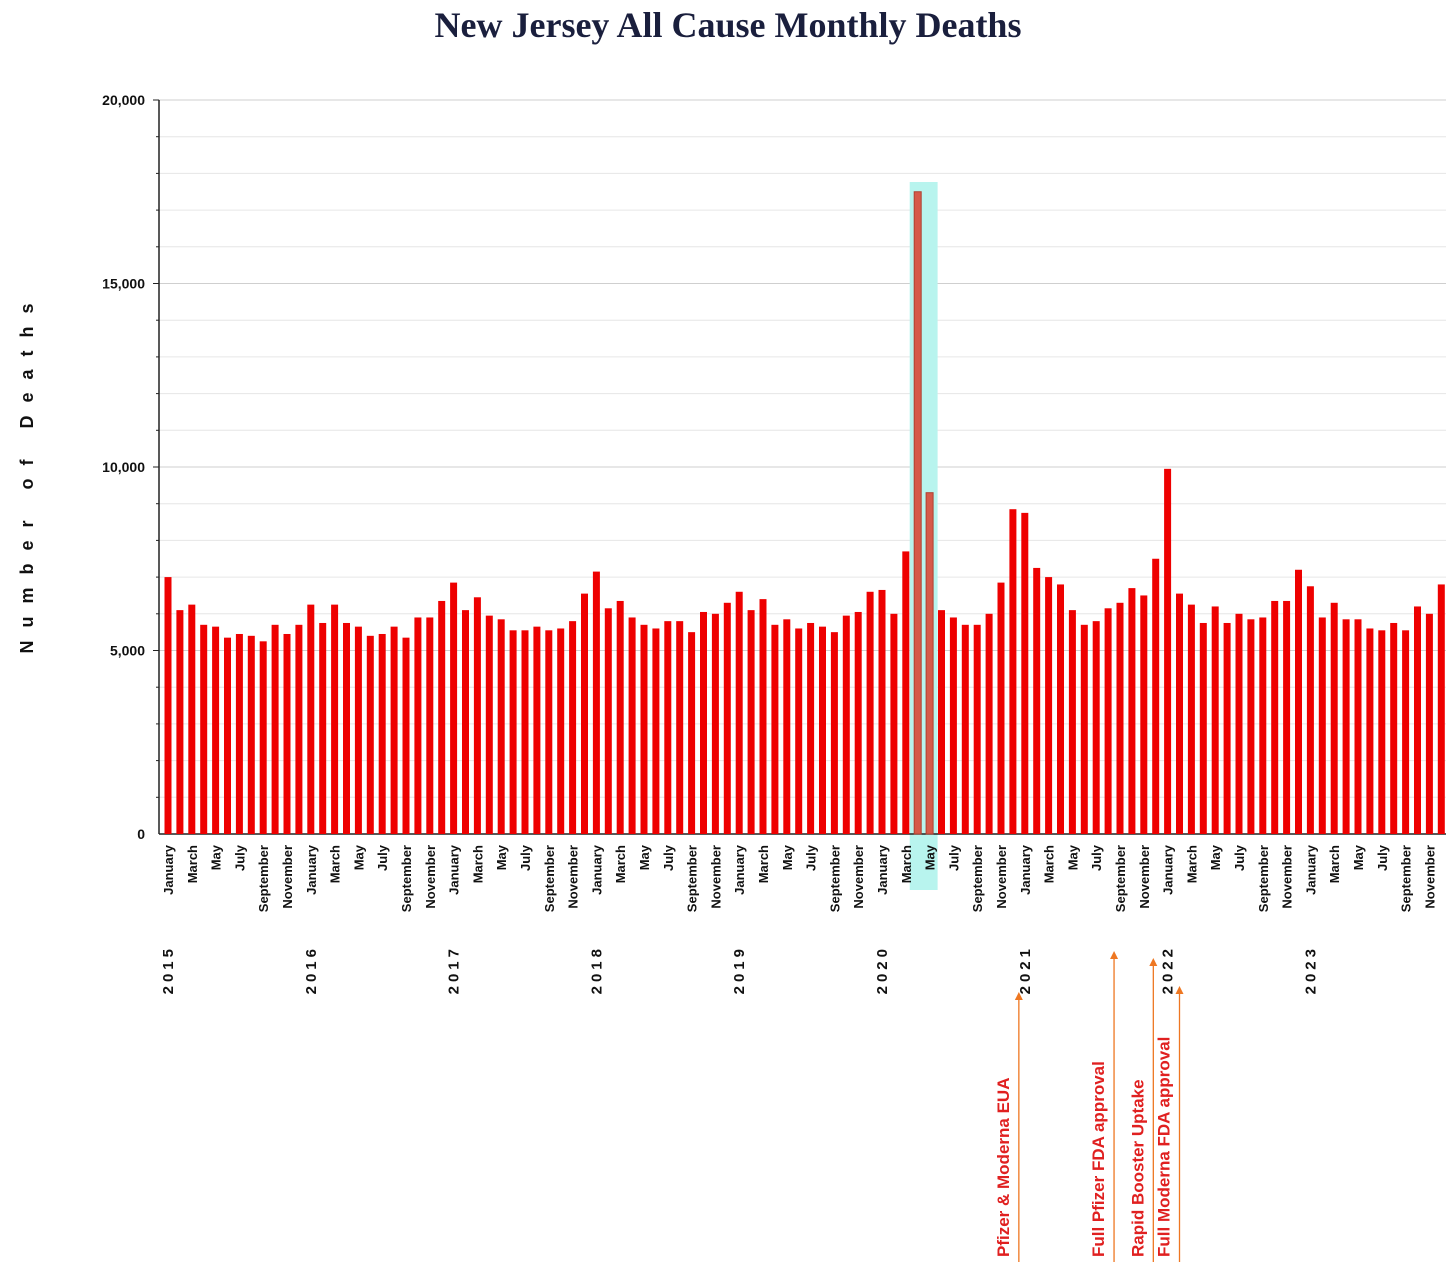 The image size is (1456, 1278). I want to click on y-tick-label: 15,000, so click(123, 284).